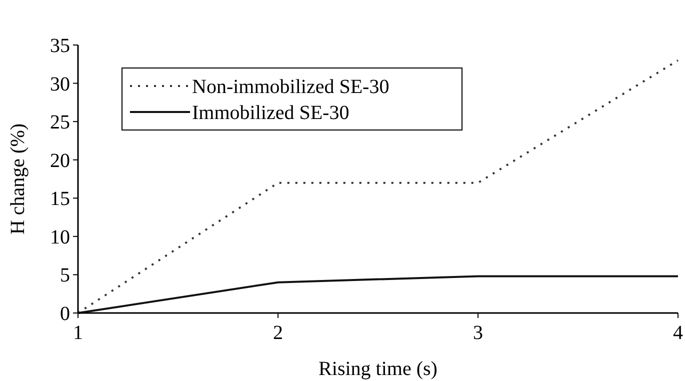 This screenshot has height=381, width=685. I want to click on x-tick-label: 4, so click(678, 333).